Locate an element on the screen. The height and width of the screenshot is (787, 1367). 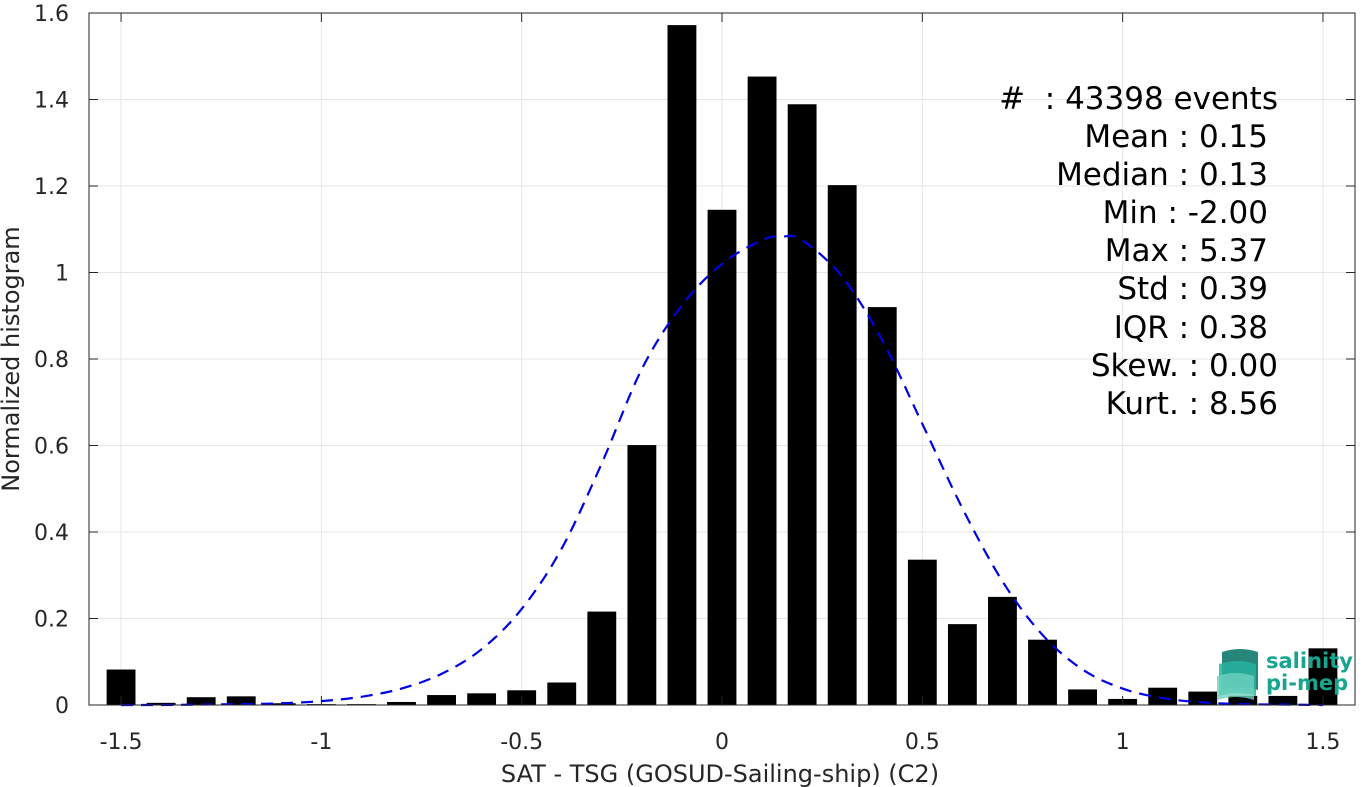
stat-kurt: Kurt. : 8.56 is located at coordinates (1192, 404).